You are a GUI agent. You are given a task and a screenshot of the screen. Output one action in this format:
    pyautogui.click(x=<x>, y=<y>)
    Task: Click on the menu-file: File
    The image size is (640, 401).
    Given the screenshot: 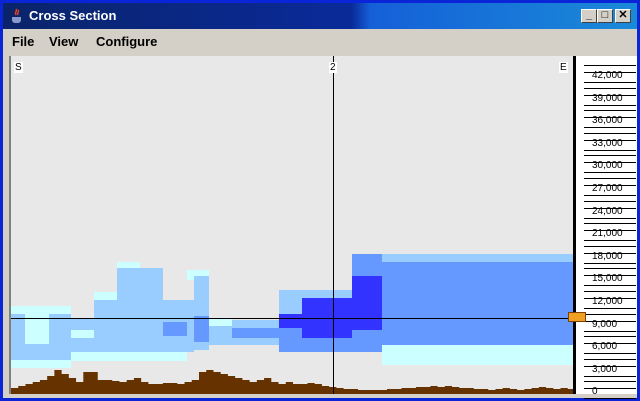 What is the action you would take?
    pyautogui.click(x=23, y=41)
    